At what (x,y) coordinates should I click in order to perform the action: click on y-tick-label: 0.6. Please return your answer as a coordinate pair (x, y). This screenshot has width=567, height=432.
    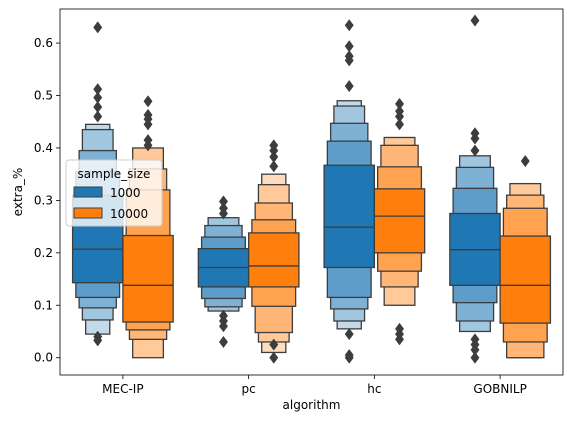
    Looking at the image, I should click on (43, 43).